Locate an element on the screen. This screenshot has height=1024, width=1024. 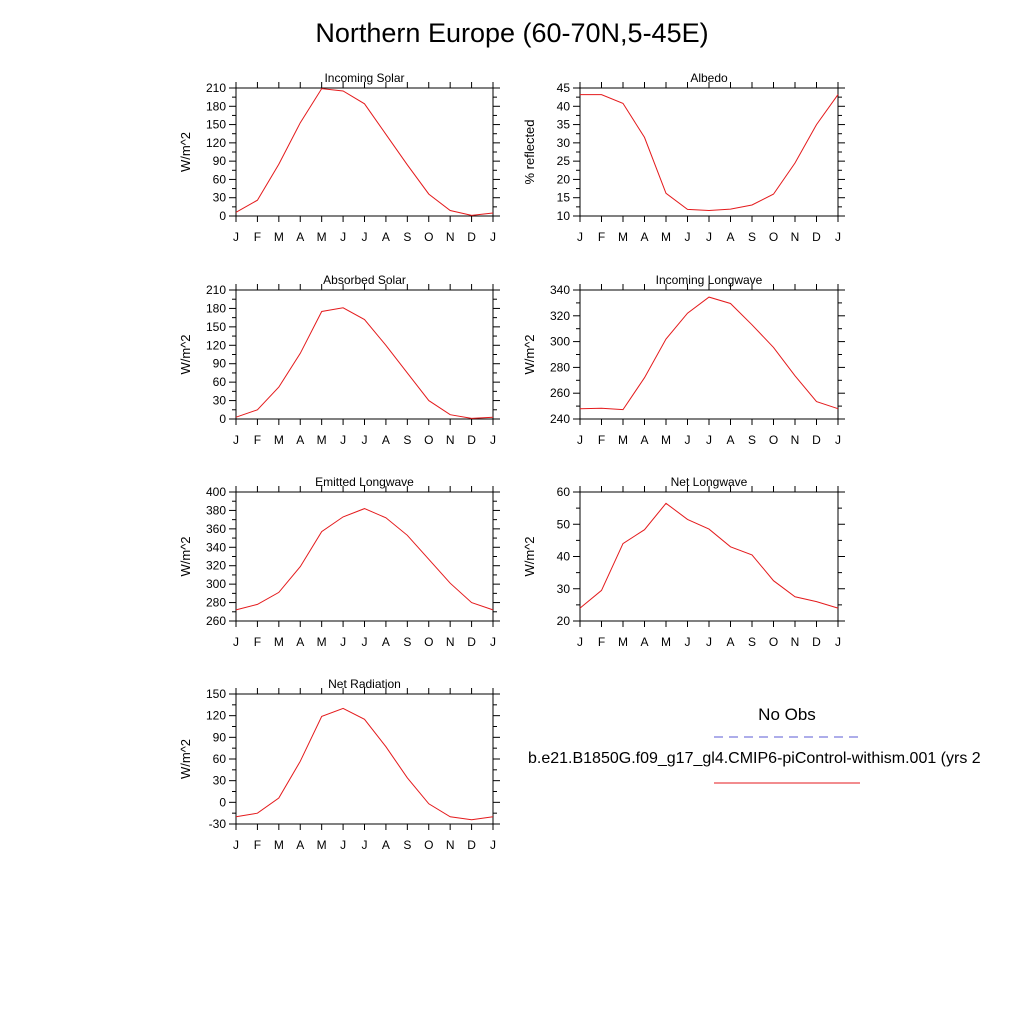
legend-model-line is located at coordinates (787, 783).